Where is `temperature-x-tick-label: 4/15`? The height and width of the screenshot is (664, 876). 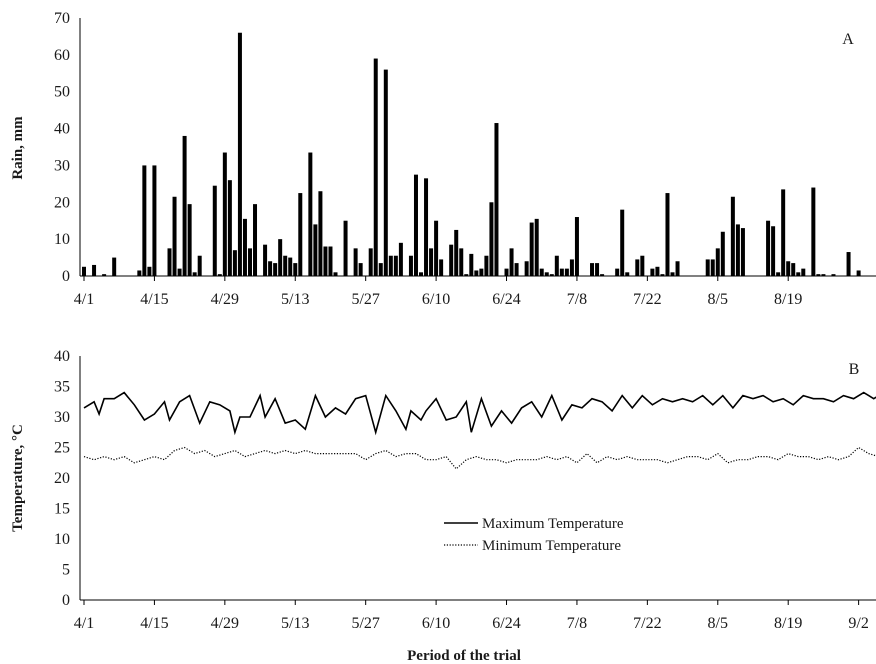
temperature-x-tick-label: 4/15 is located at coordinates (154, 623).